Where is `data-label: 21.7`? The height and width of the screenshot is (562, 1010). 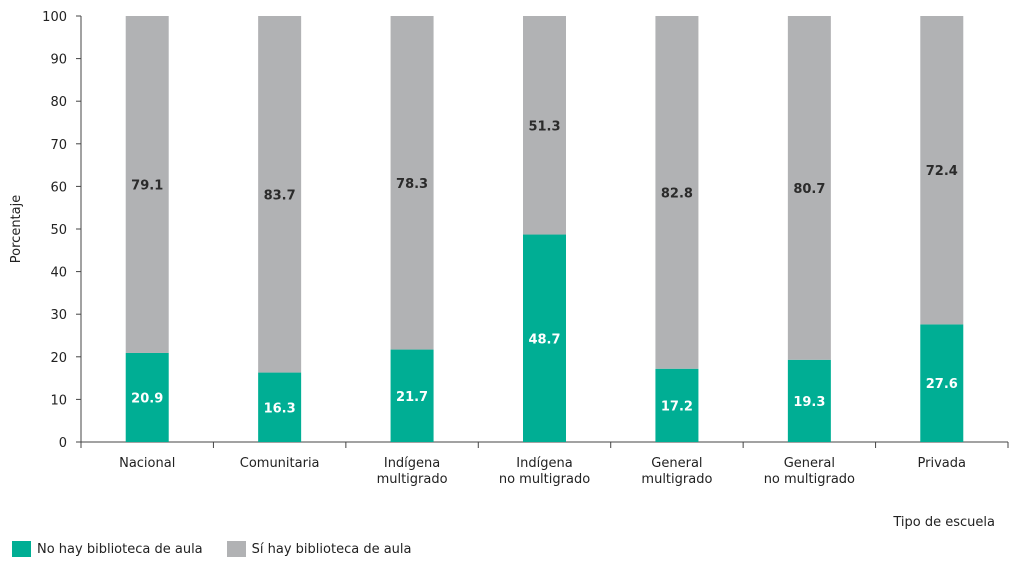
data-label: 21.7 is located at coordinates (412, 397).